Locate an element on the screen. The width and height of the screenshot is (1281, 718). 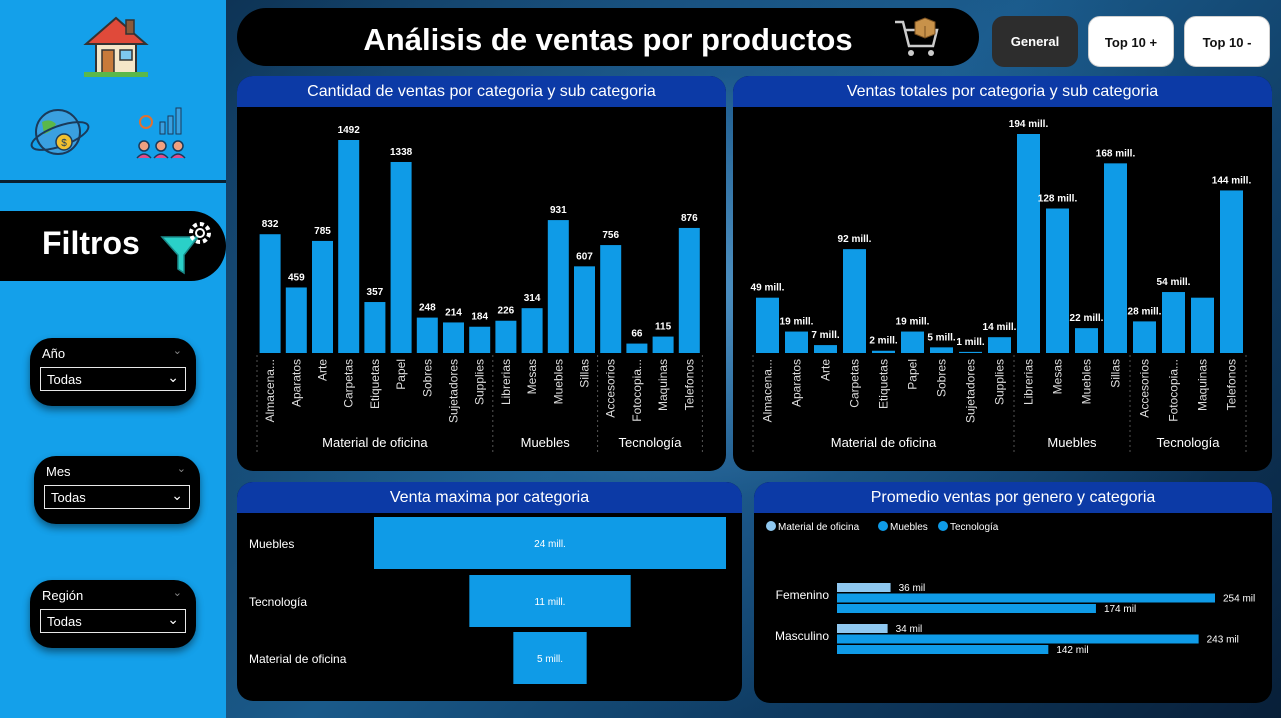
legend-label: Muebles is located at coordinates (909, 527).